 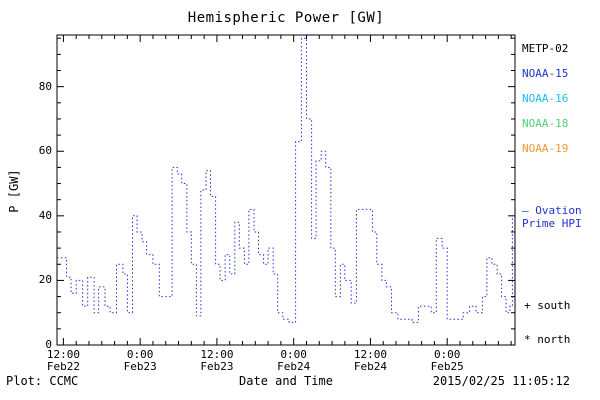 What do you see at coordinates (286, 381) in the screenshot?
I see `x-axis-label: Date and Time` at bounding box center [286, 381].